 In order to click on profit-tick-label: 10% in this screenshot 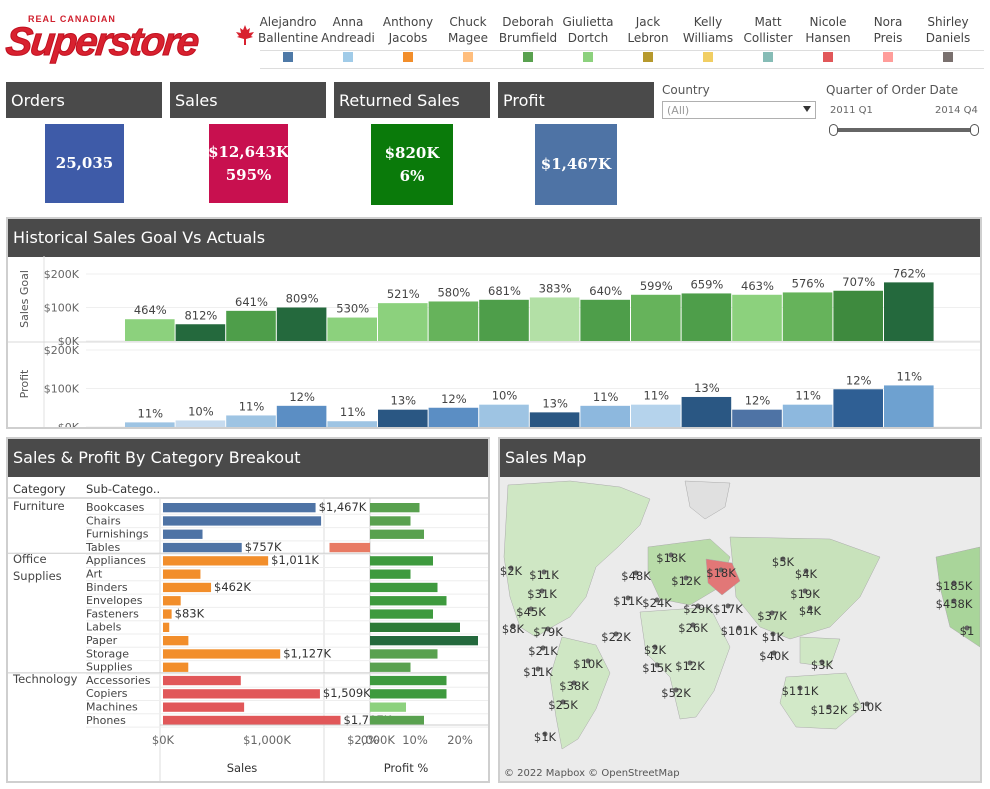, I will do `click(415, 740)`.